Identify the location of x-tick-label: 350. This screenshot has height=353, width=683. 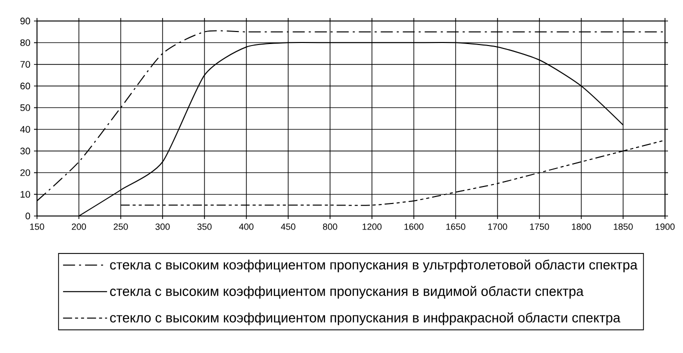
(204, 227).